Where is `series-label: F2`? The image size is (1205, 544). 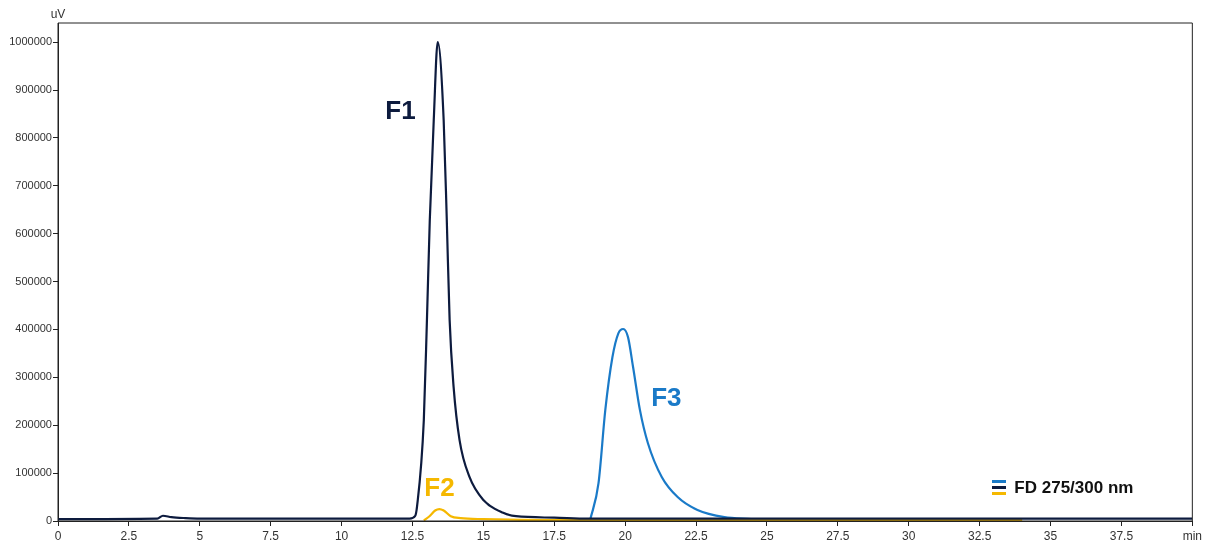 series-label: F2 is located at coordinates (439, 487).